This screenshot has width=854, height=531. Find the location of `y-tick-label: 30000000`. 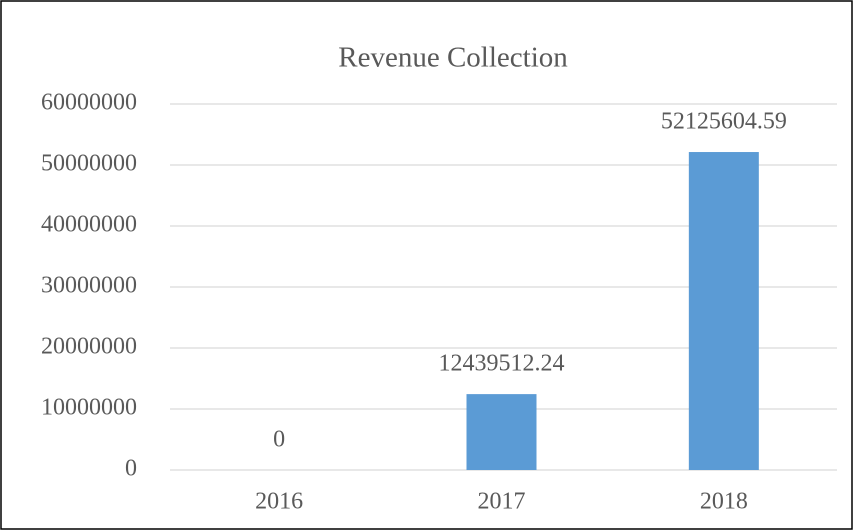

y-tick-label: 30000000 is located at coordinates (89, 286).